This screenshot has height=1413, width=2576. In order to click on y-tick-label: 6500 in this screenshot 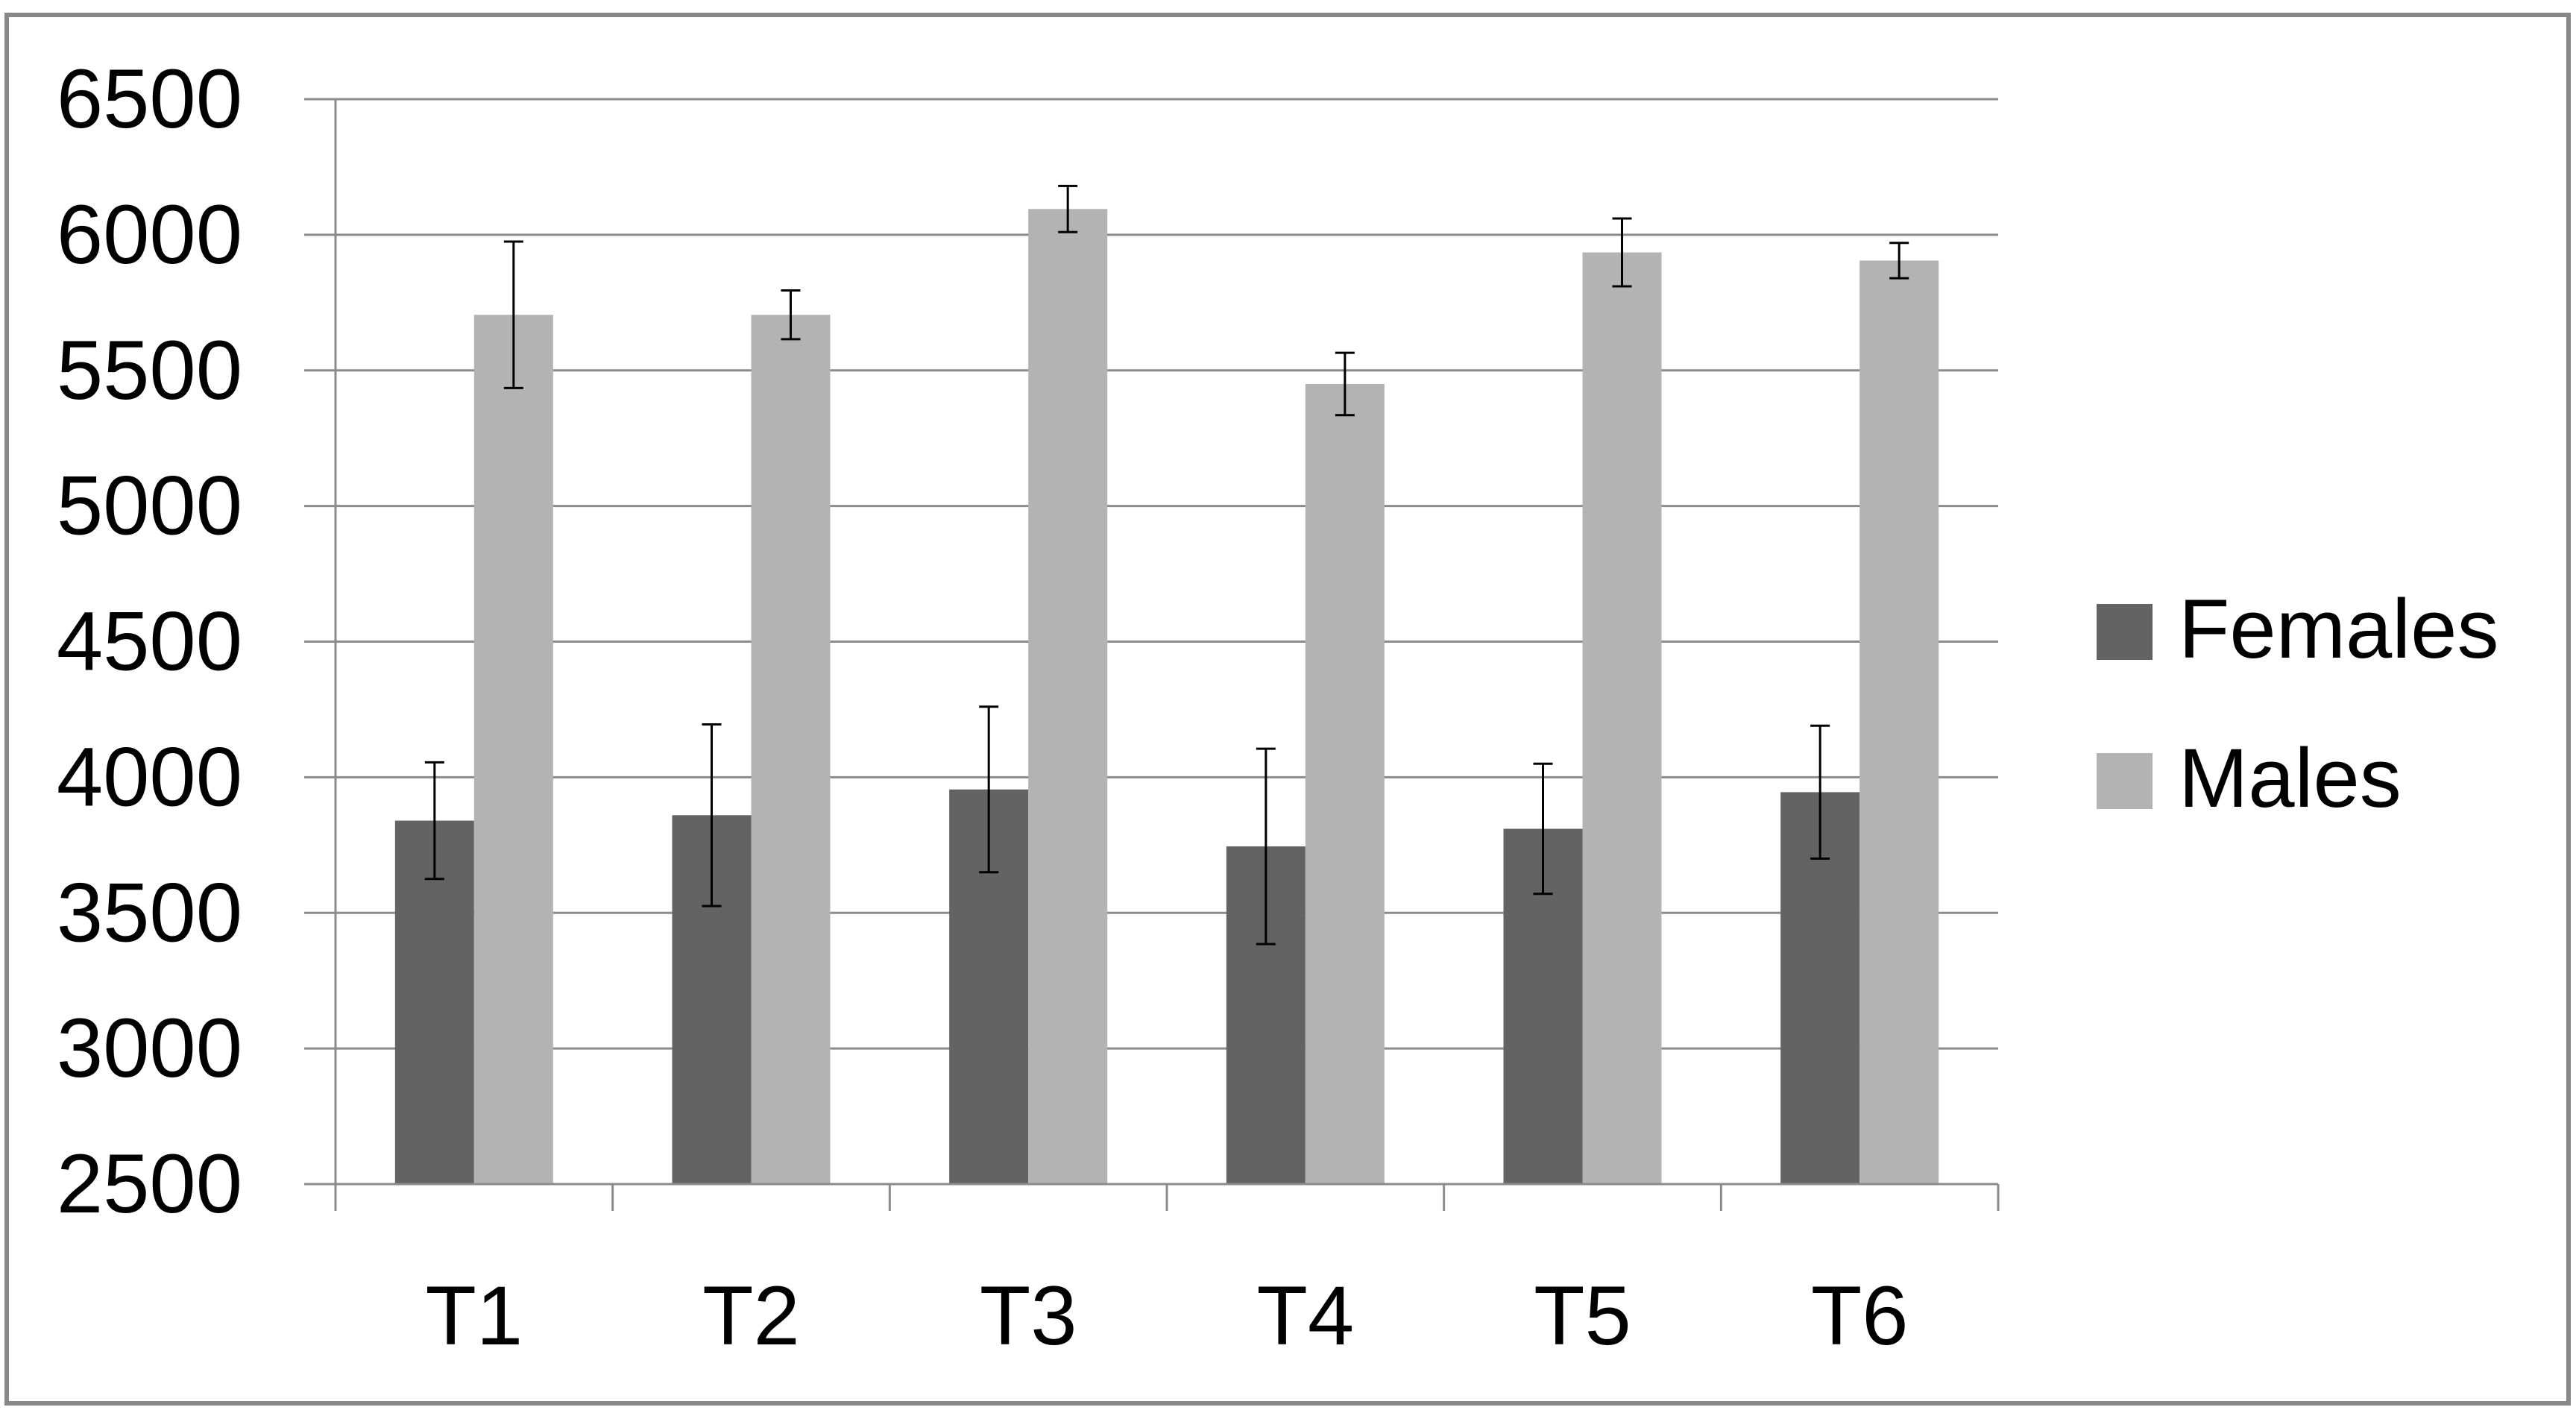, I will do `click(149, 99)`.